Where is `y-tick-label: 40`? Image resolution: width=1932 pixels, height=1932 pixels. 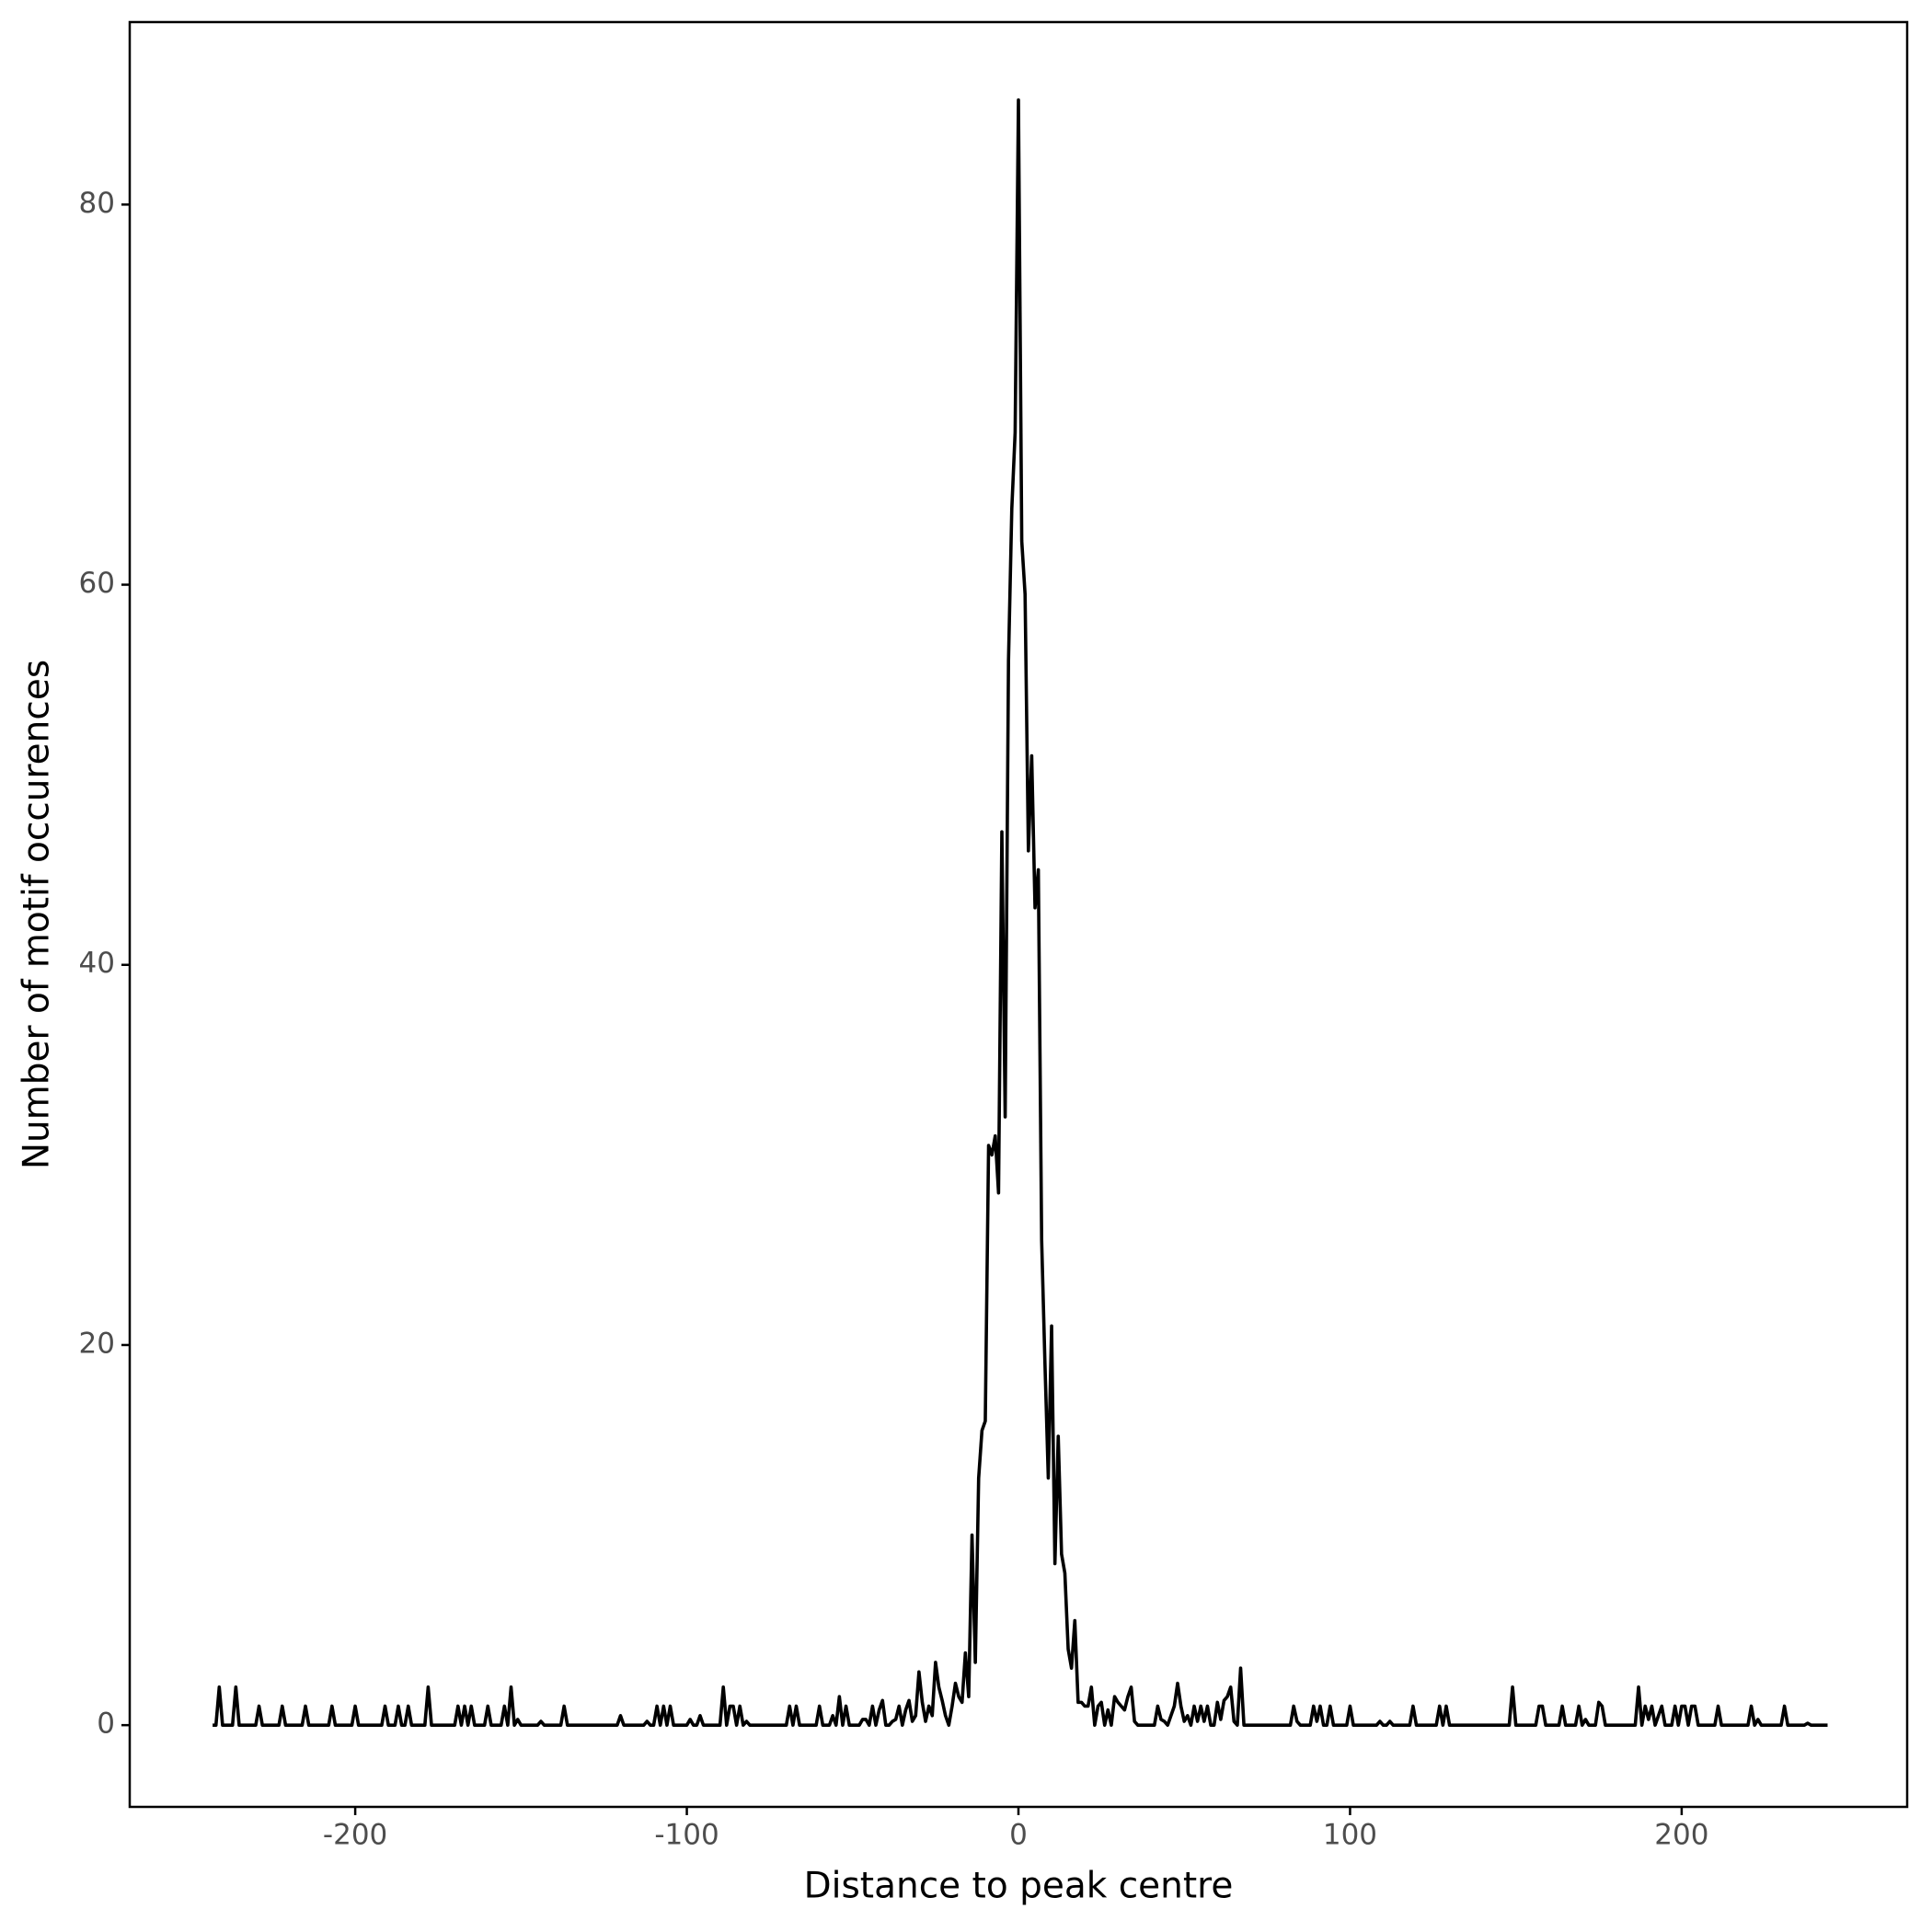
y-tick-label: 40 is located at coordinates (97, 963).